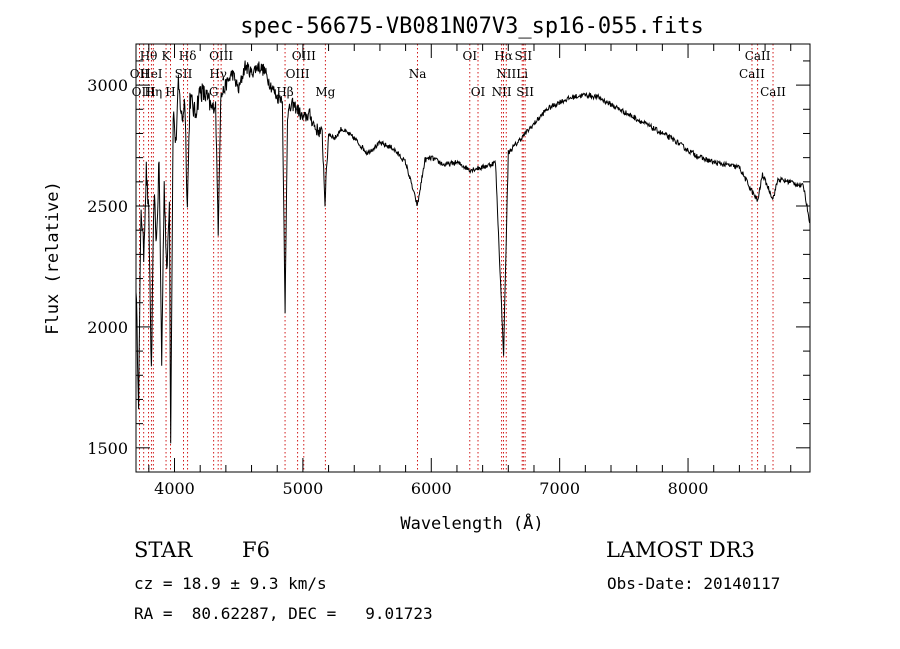 This screenshot has height=649, width=900. What do you see at coordinates (218, 74) in the screenshot?
I see `marker-label-10: Hγ` at bounding box center [218, 74].